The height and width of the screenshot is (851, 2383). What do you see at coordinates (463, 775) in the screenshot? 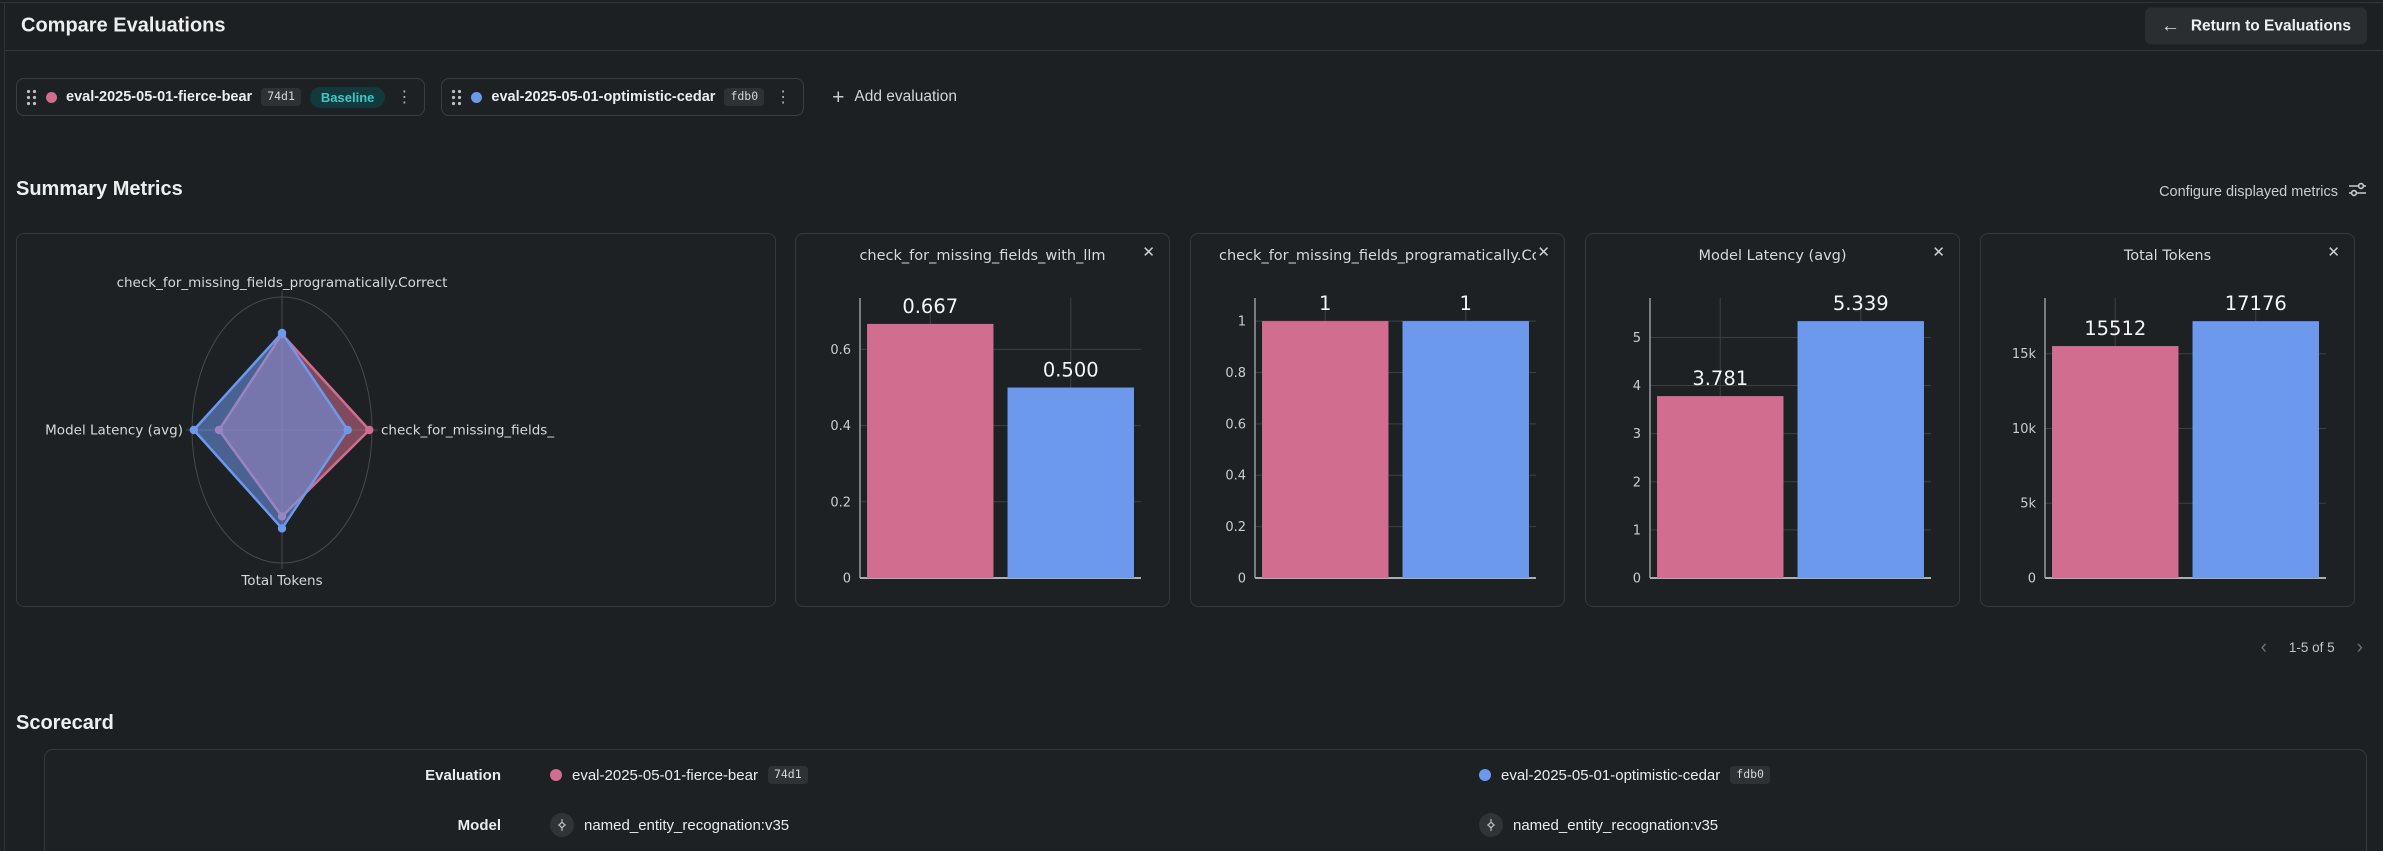
I see `row-label: Evaluation` at bounding box center [463, 775].